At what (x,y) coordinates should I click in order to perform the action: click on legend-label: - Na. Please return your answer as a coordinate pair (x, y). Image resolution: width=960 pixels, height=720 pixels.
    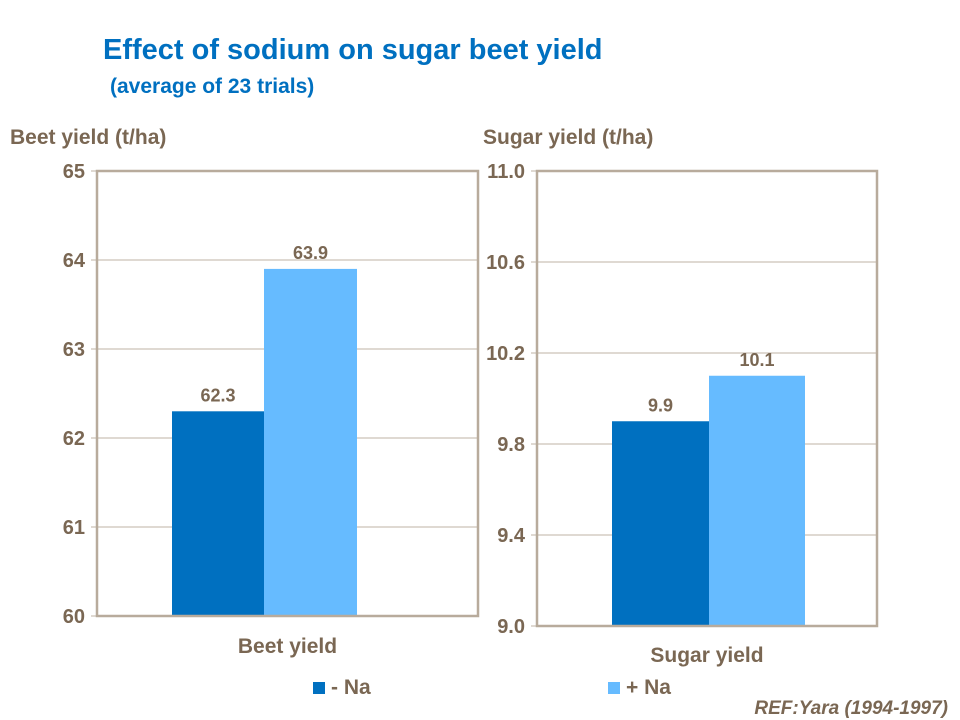
    Looking at the image, I should click on (351, 687).